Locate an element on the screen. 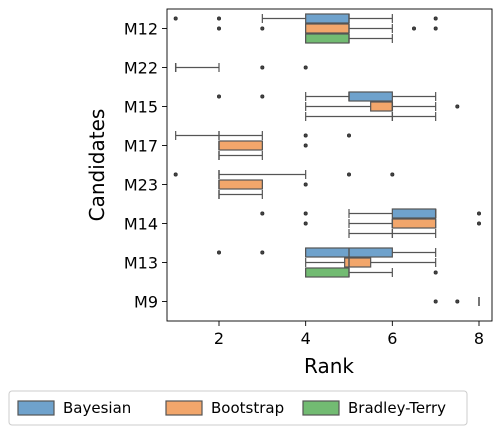 The height and width of the screenshot is (436, 504). y-axis-label: Candidates is located at coordinates (97, 165).